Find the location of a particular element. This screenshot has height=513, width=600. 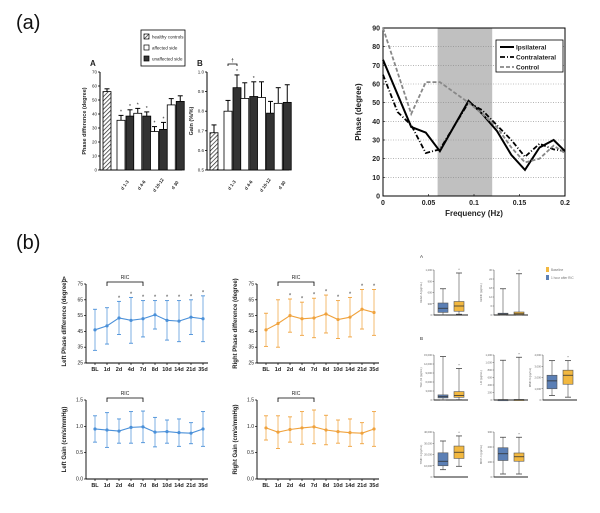

y-tick-label: 900 is located at coordinates (430, 281).